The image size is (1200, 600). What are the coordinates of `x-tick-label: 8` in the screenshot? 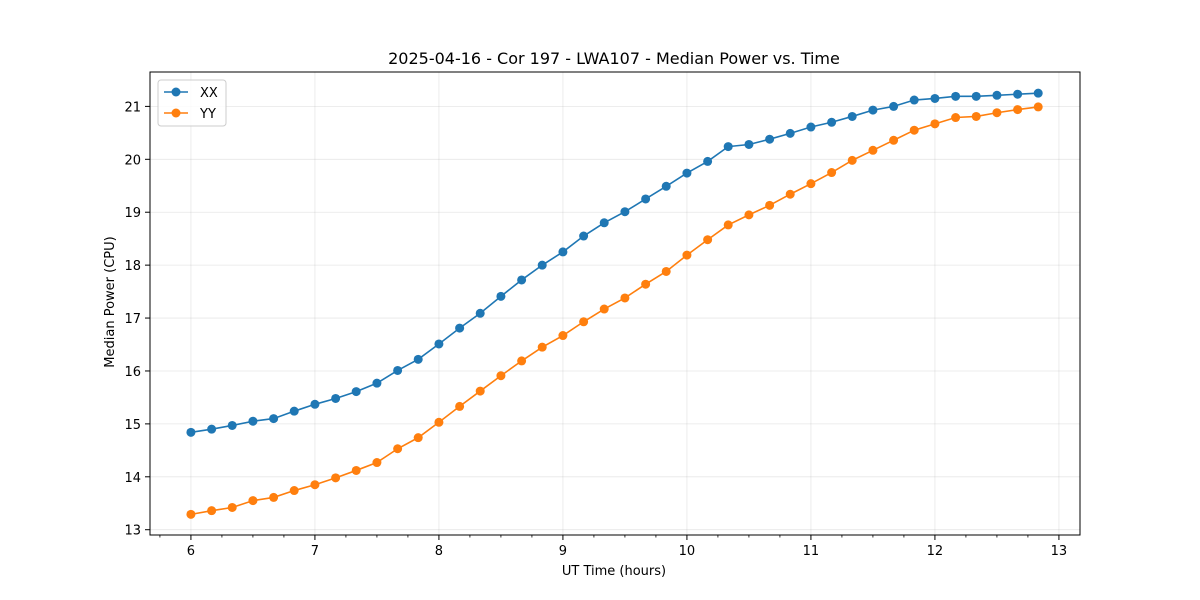 It's located at (439, 551).